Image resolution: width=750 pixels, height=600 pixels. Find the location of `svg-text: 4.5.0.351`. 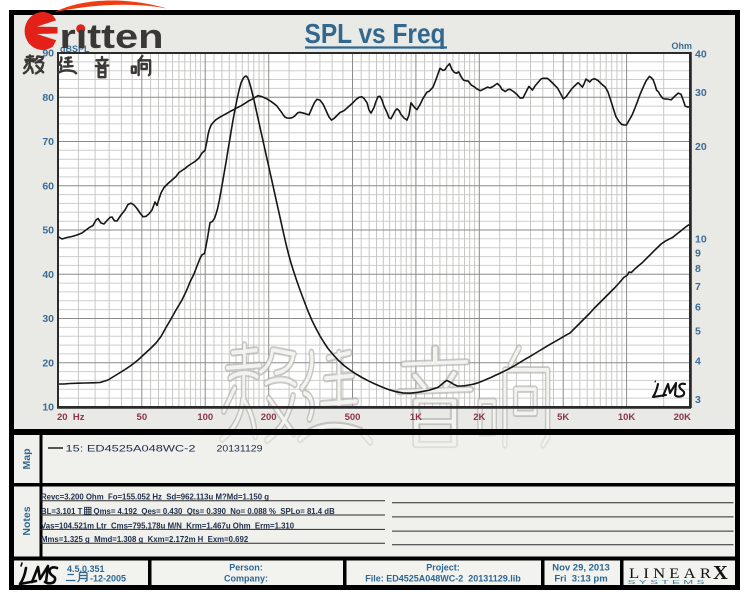

svg-text: 4.5.0.351 is located at coordinates (86, 569).